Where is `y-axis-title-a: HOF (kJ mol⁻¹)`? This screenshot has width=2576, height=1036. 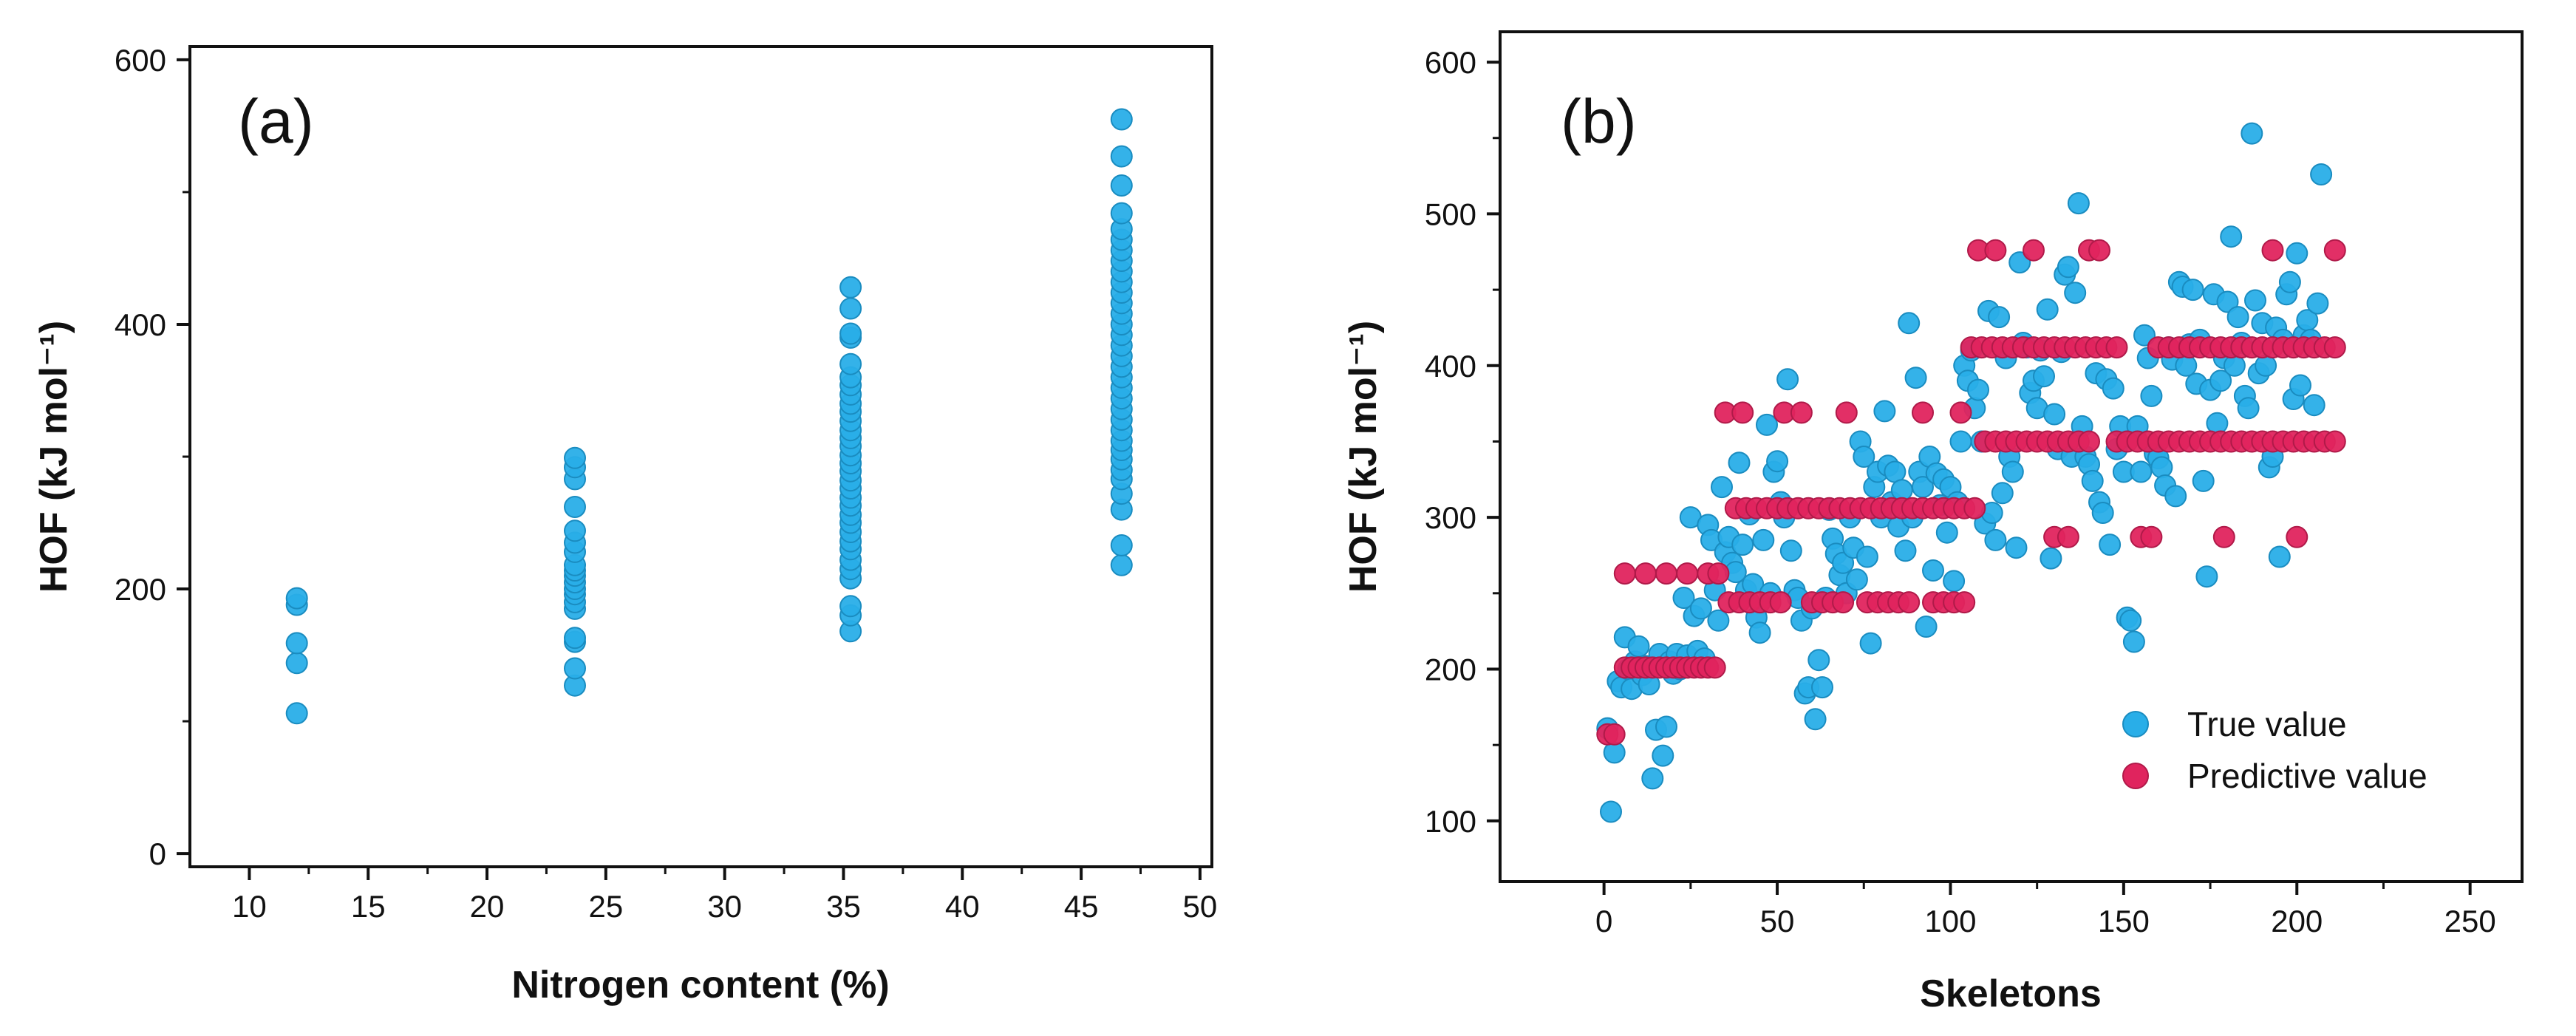
y-axis-title-a: HOF (kJ mol⁻¹) is located at coordinates (54, 457).